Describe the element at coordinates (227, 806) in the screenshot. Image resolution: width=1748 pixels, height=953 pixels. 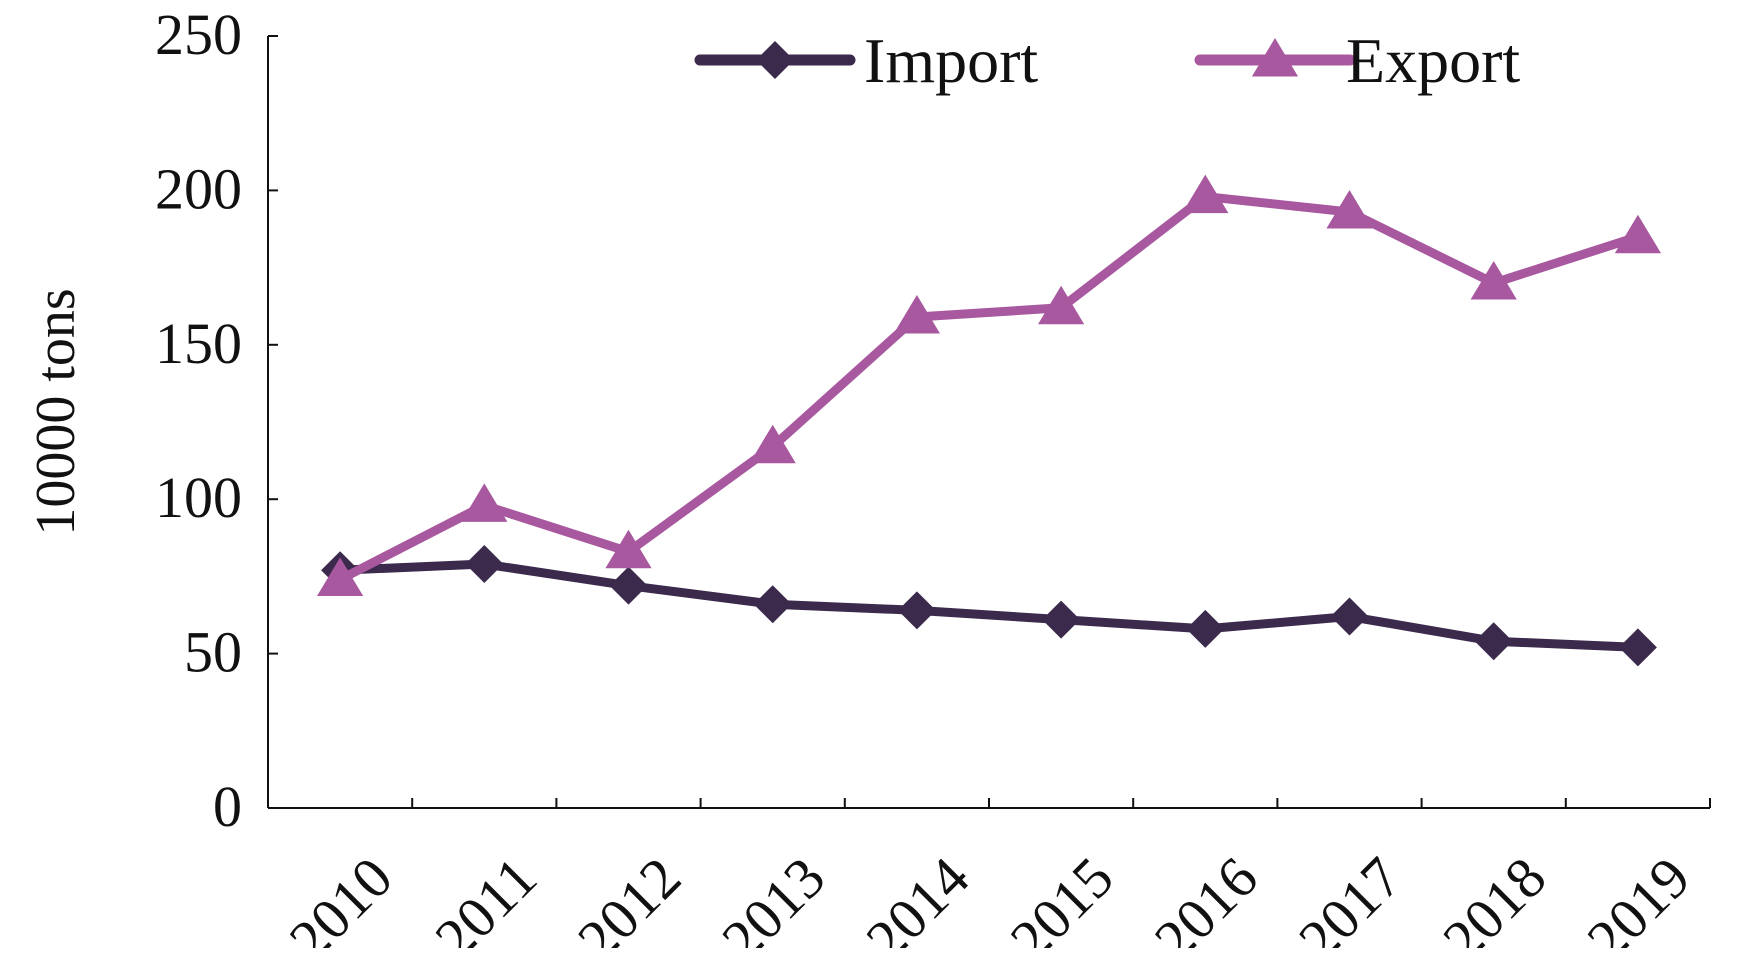
I see `y-tick-label: 0` at that location.